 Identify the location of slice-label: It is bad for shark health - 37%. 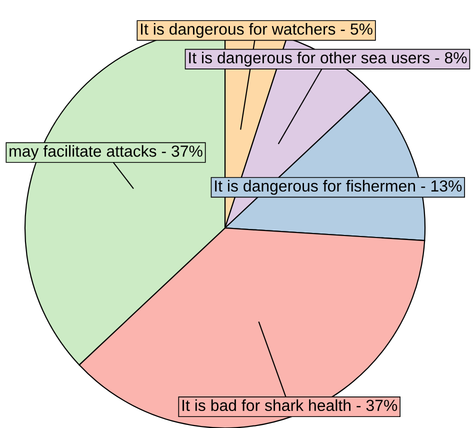
(290, 405).